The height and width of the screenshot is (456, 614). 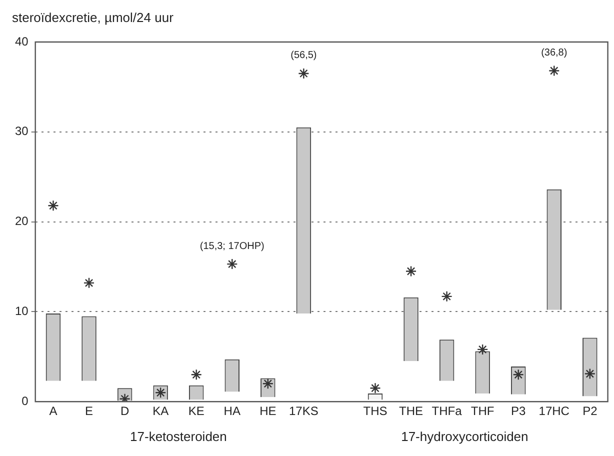 What do you see at coordinates (232, 411) in the screenshot?
I see `x-tick-label: HA` at bounding box center [232, 411].